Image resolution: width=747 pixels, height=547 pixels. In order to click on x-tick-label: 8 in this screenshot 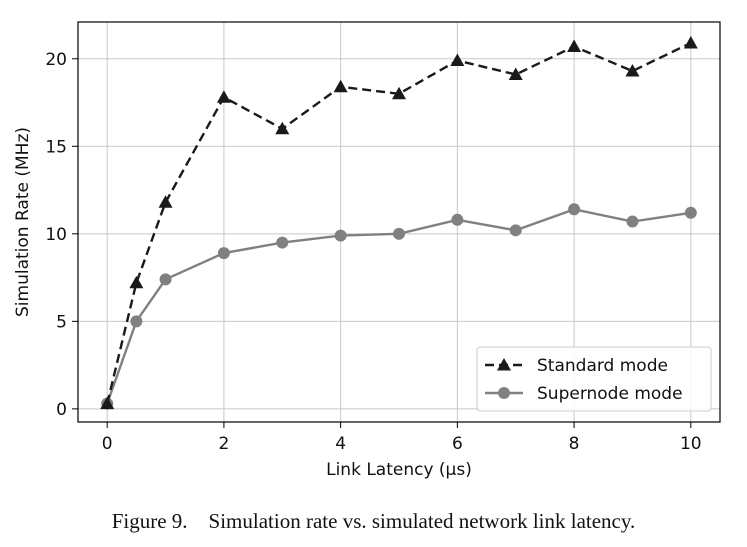, I will do `click(574, 444)`.